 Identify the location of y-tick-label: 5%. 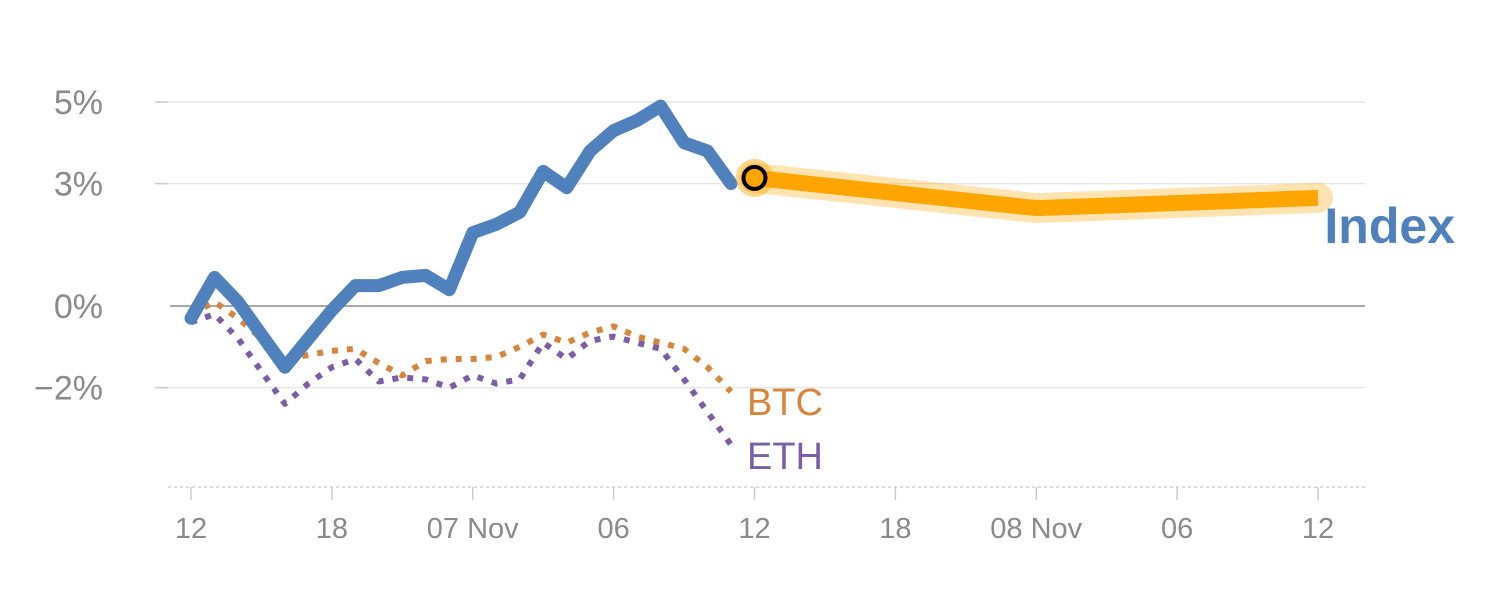
(78, 103).